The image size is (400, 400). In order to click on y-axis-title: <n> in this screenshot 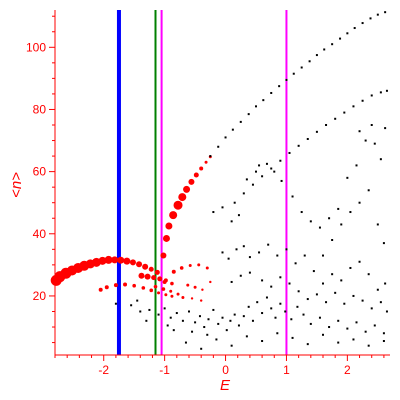, I will do `click(16, 185)`.